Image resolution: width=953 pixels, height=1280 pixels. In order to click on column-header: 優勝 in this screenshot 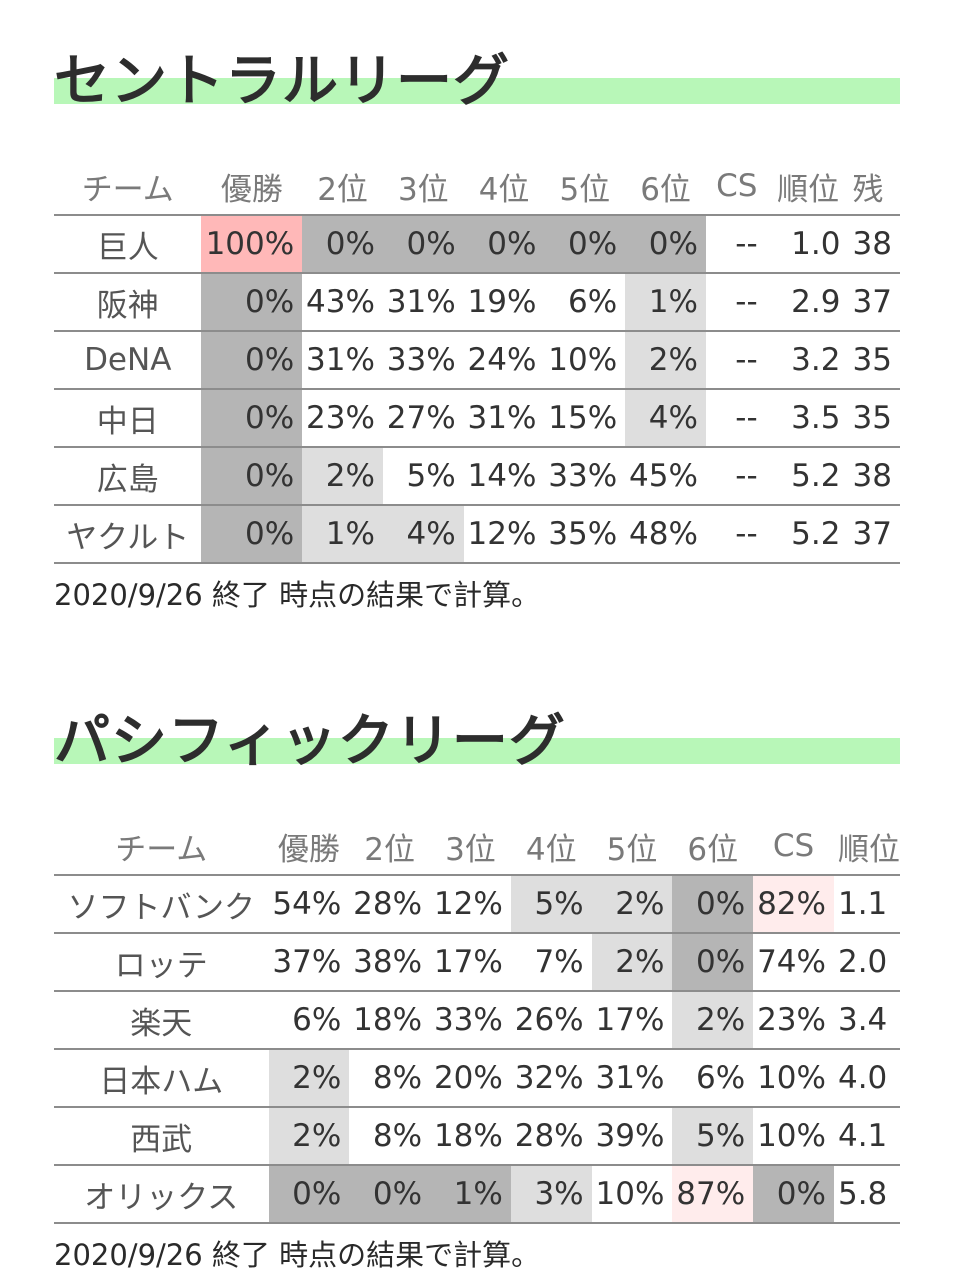, I will do `click(309, 847)`.